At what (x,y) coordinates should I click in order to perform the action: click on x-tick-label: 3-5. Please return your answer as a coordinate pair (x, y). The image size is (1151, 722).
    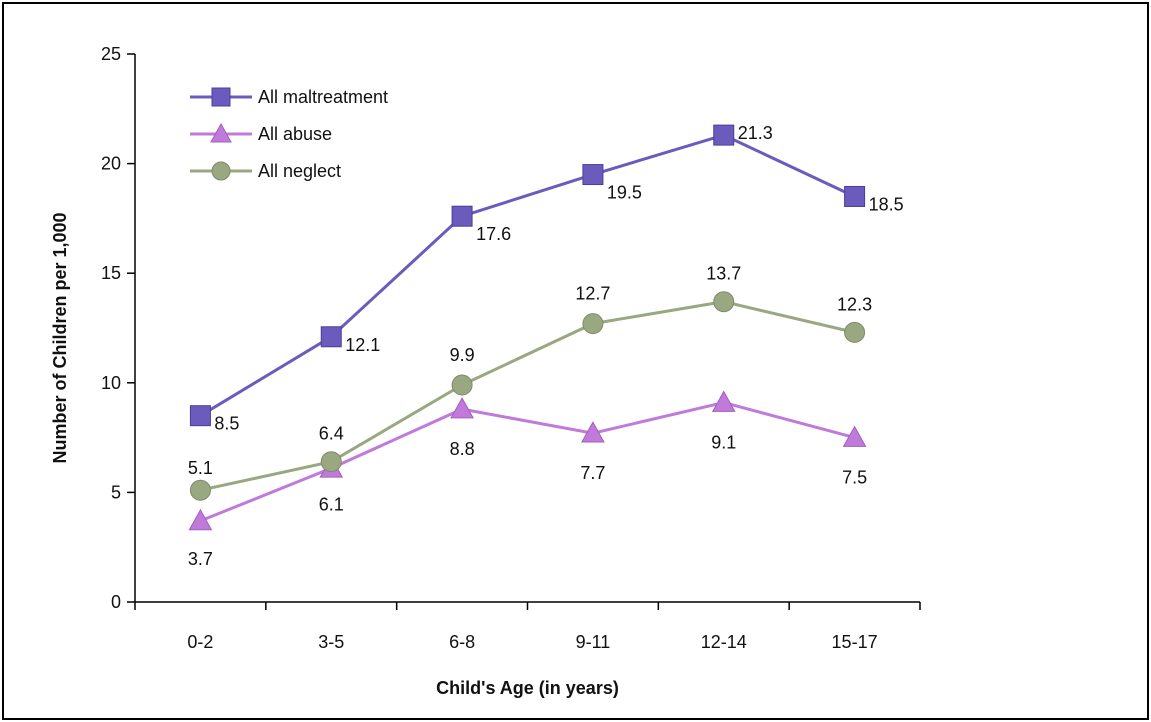
    Looking at the image, I should click on (331, 642).